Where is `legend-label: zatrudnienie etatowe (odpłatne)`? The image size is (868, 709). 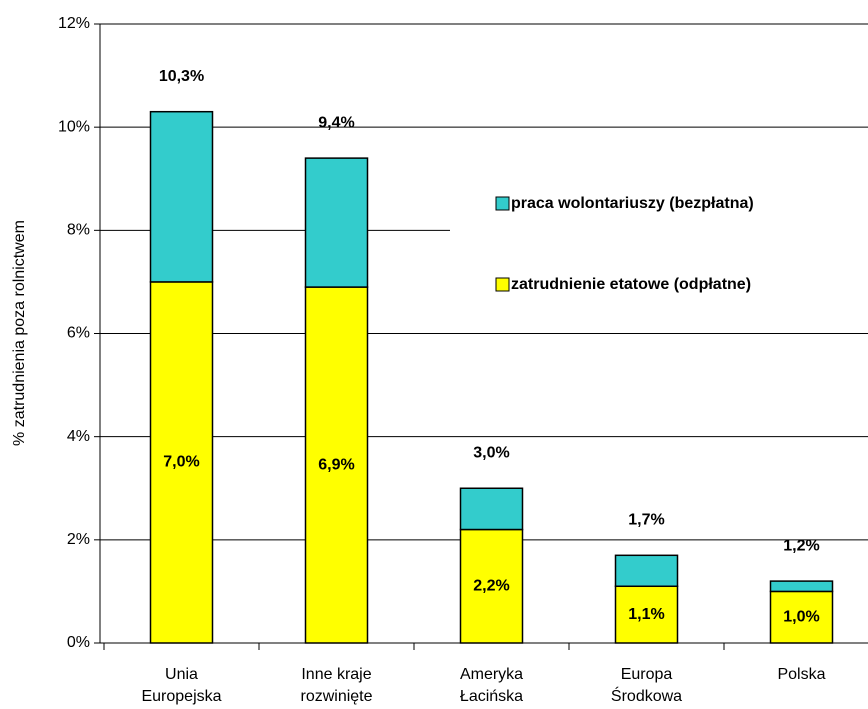 legend-label: zatrudnienie etatowe (odpłatne) is located at coordinates (631, 284).